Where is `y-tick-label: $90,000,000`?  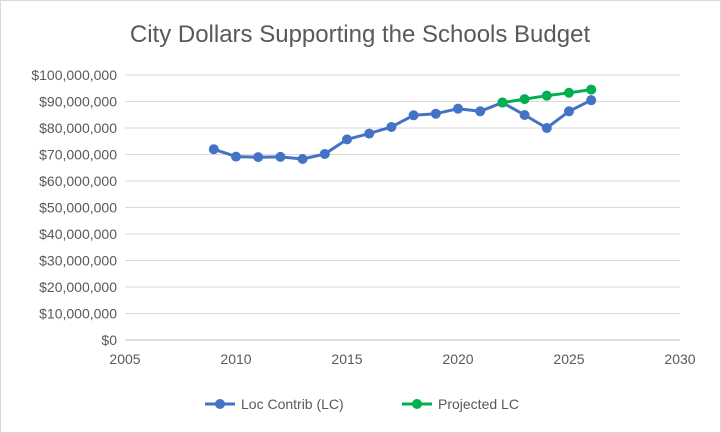 y-tick-label: $90,000,000 is located at coordinates (78, 102).